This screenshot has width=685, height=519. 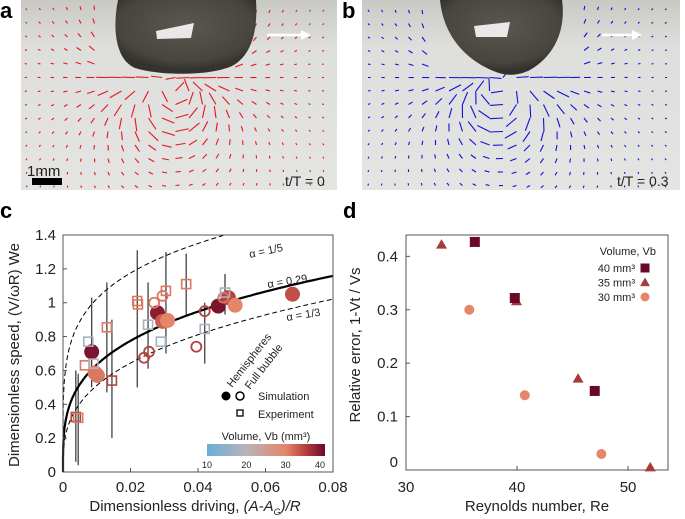 I want to click on y-tick-label-c: 0.6, so click(x=45, y=370).